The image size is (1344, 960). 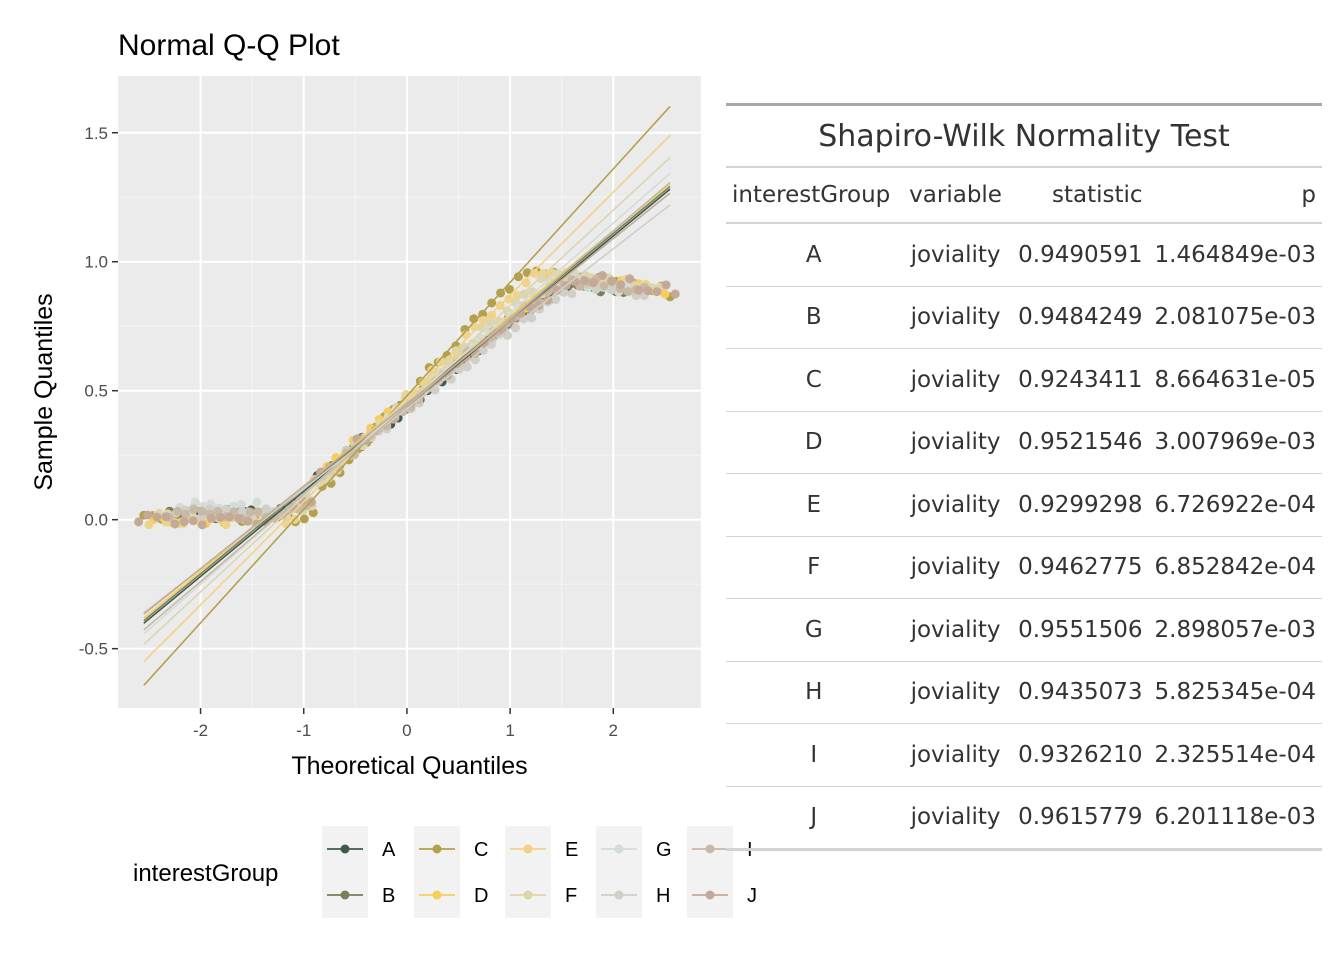 I want to click on legend-label: A, so click(x=389, y=850).